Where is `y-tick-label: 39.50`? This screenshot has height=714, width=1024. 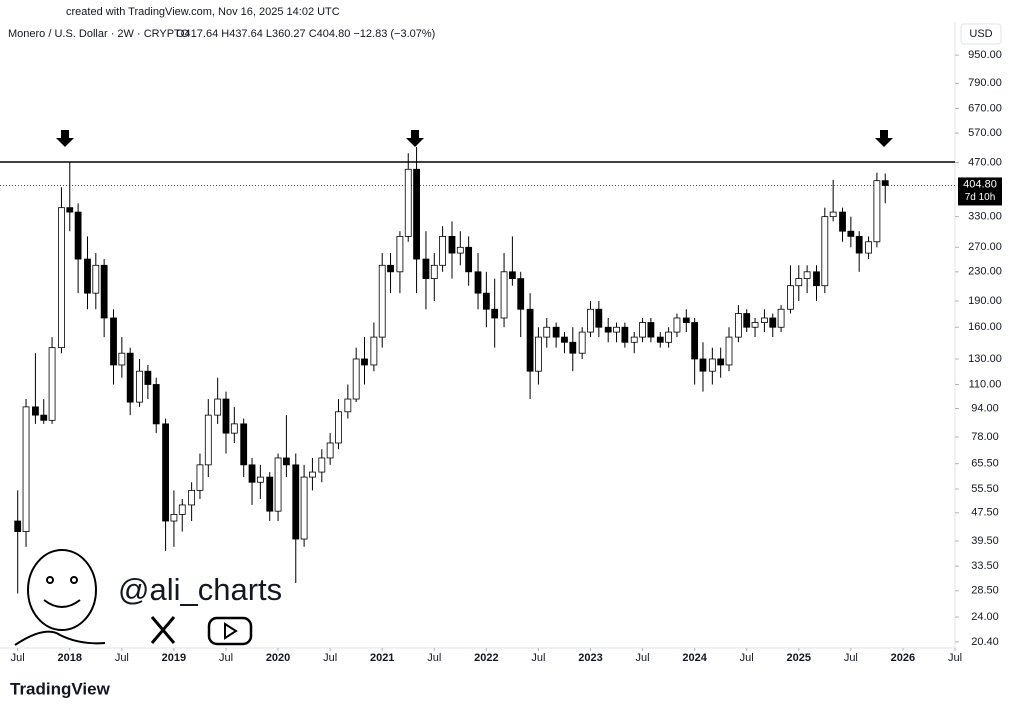
y-tick-label: 39.50 is located at coordinates (985, 541).